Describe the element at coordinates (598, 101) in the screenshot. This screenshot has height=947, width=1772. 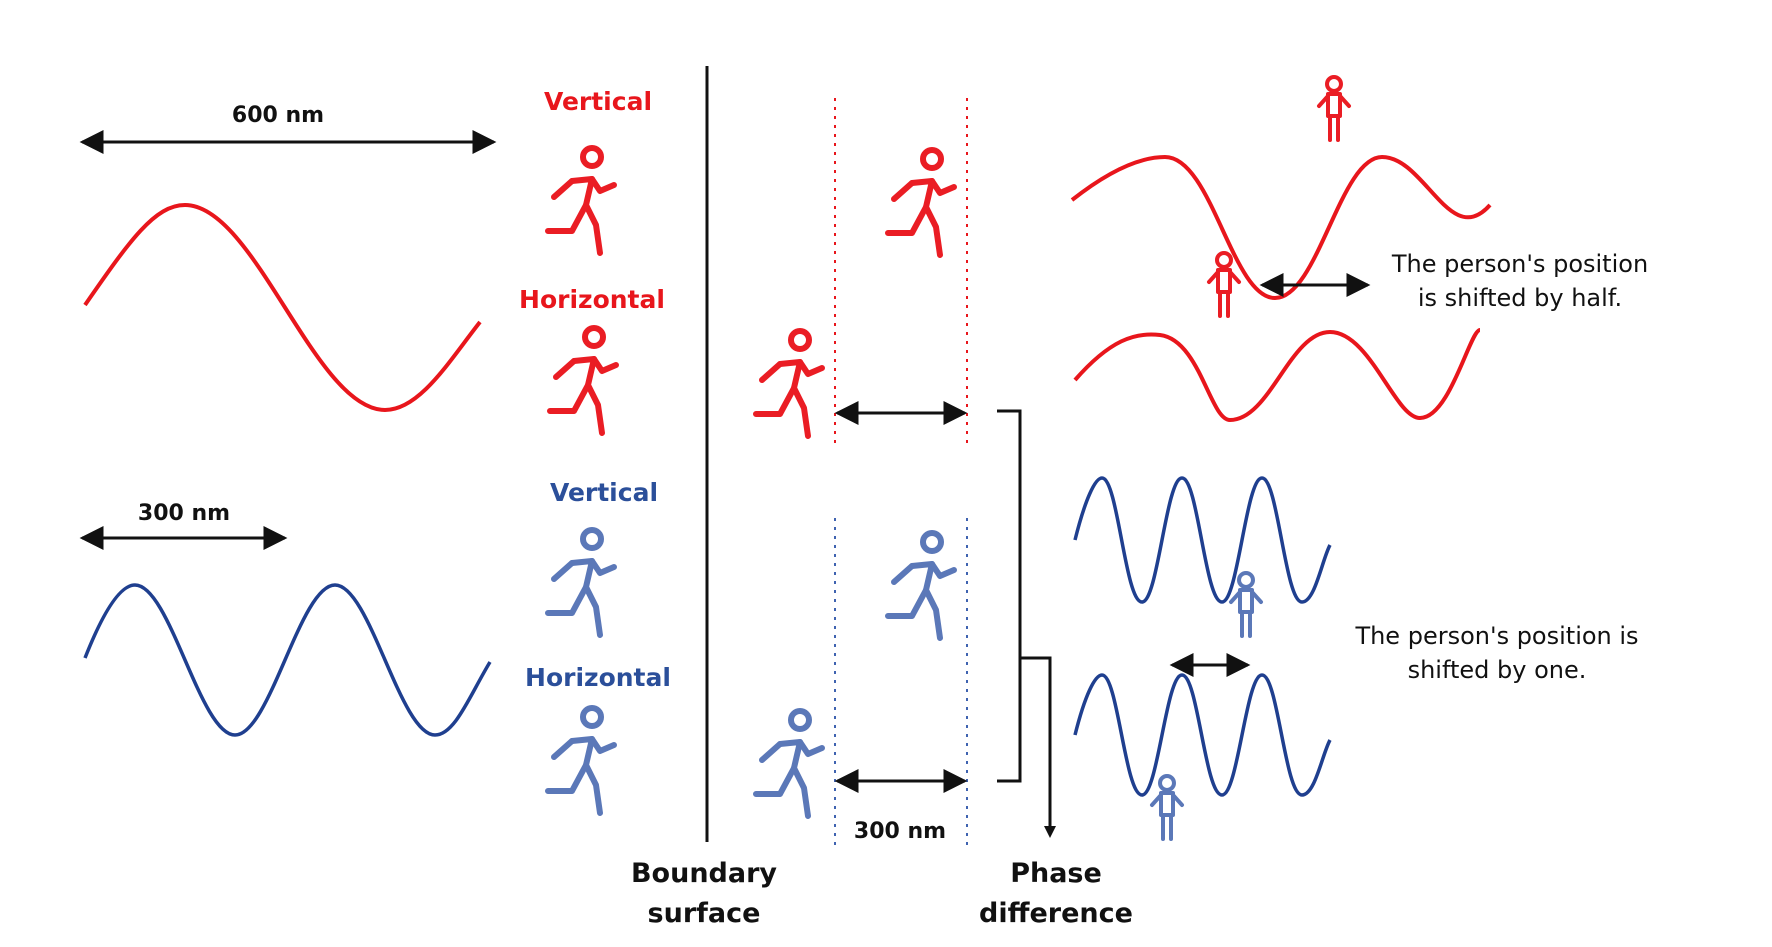
I see `red-vertical-label: Vertical` at that location.